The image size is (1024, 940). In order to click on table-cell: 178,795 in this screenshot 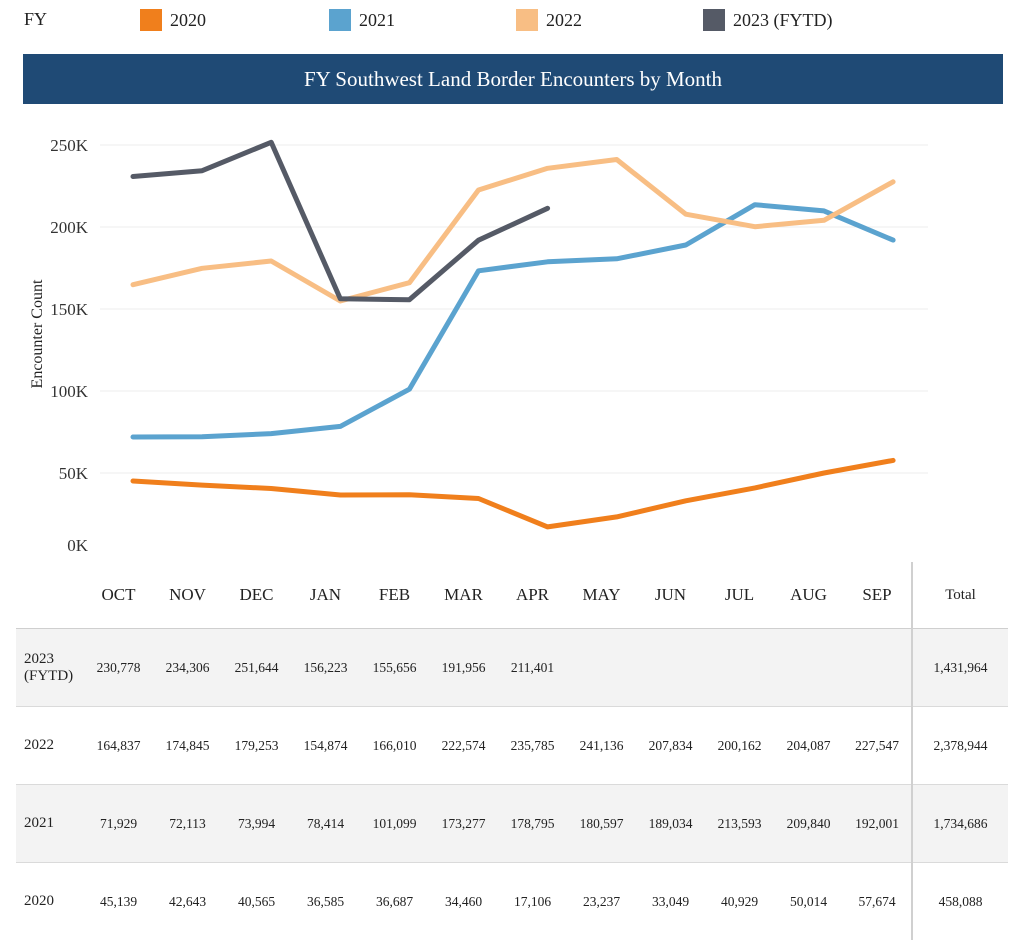, I will do `click(532, 824)`.